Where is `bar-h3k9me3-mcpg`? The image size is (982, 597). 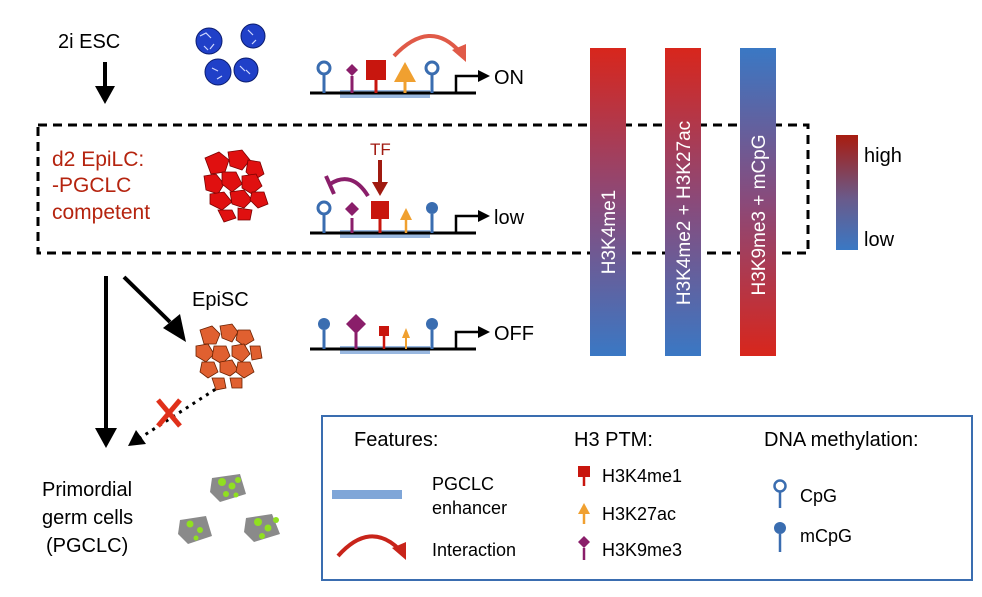
bar-h3k9me3-mcpg is located at coordinates (758, 202).